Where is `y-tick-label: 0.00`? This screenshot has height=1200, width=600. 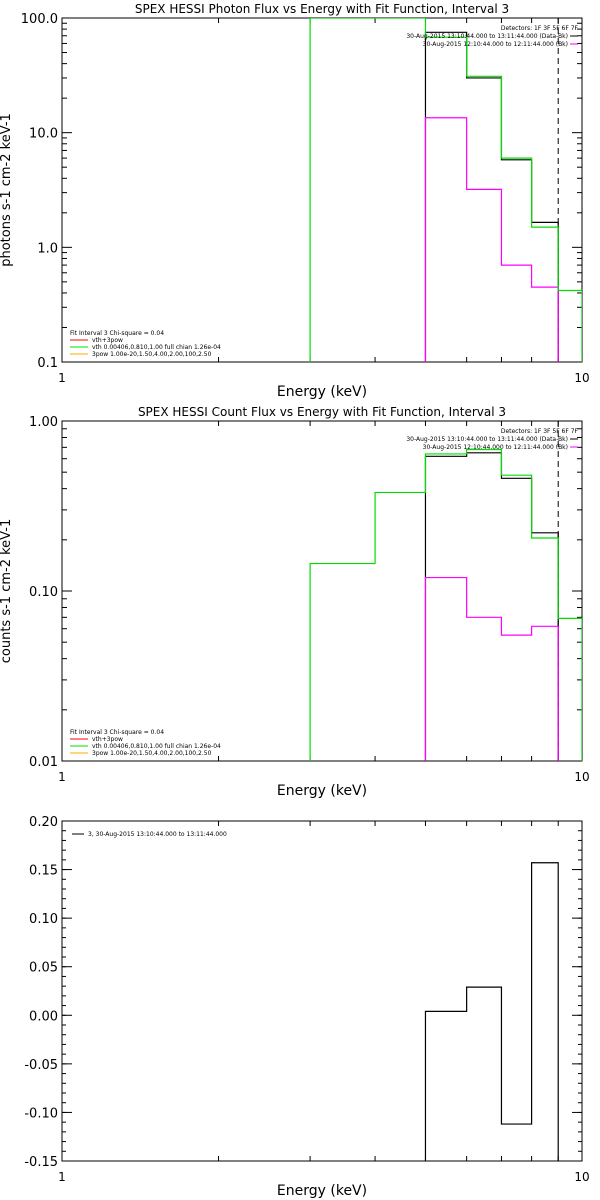
y-tick-label: 0.00 is located at coordinates (43, 1016).